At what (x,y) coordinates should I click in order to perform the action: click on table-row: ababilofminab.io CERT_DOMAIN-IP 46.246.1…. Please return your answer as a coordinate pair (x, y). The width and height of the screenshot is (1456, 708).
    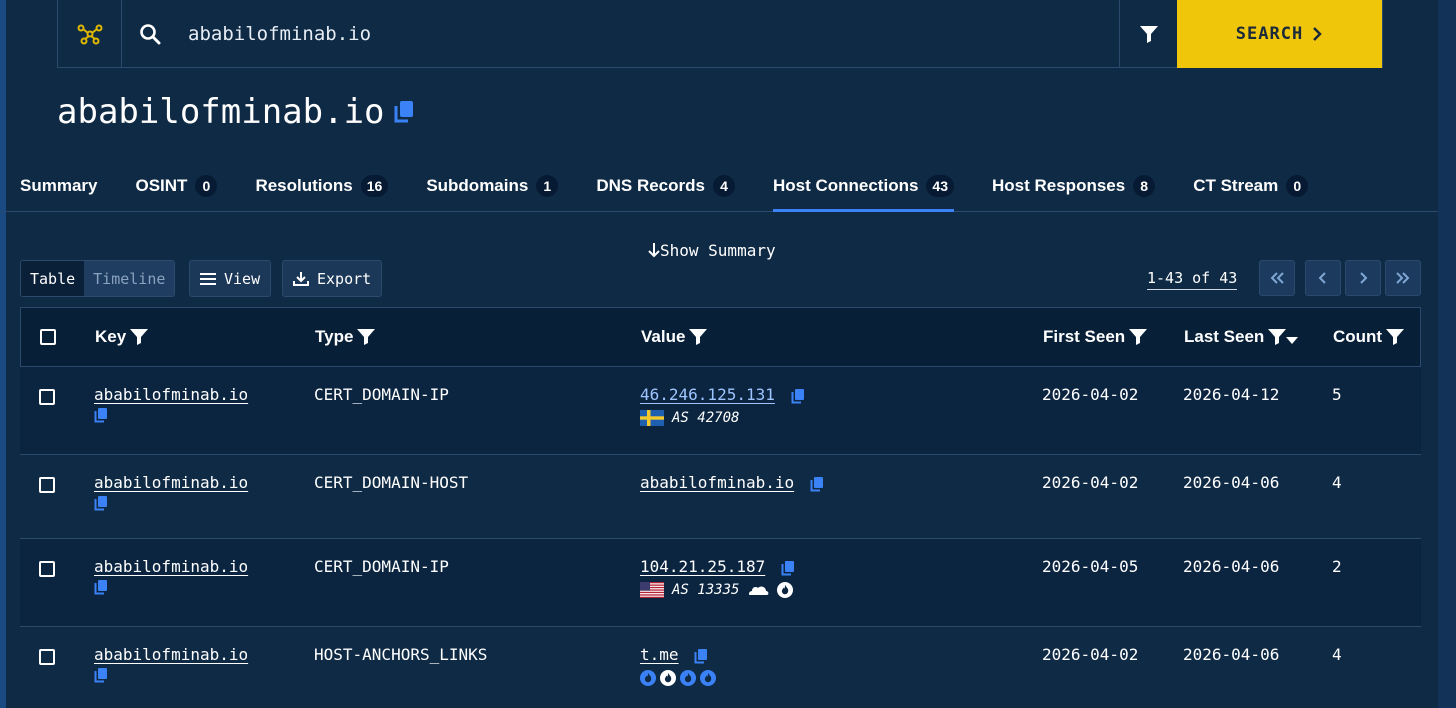
    Looking at the image, I should click on (720, 411).